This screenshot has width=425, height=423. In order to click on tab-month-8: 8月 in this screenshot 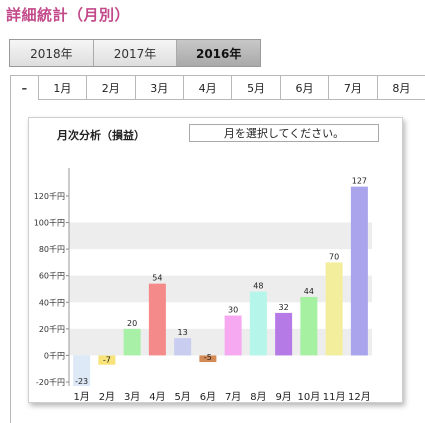, I will do `click(400, 88)`.